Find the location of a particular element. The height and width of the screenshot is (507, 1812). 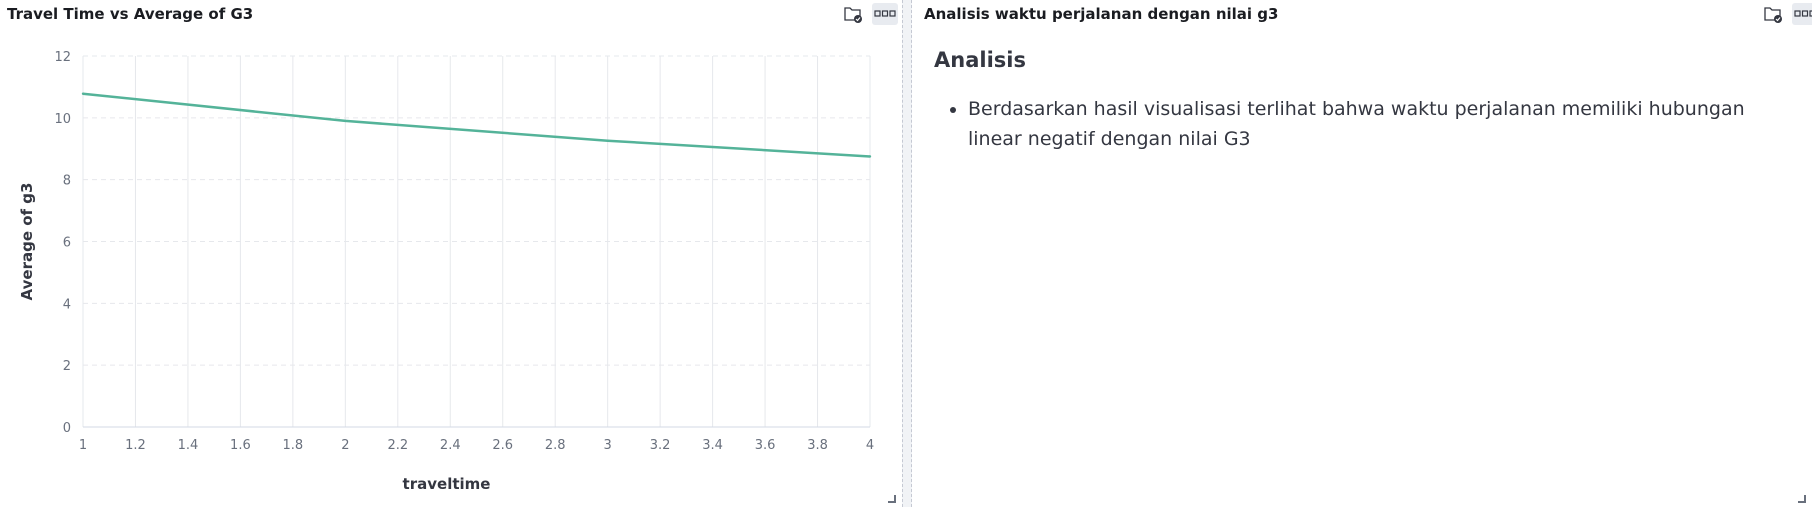

x-tick-label: 2.8 is located at coordinates (555, 445).